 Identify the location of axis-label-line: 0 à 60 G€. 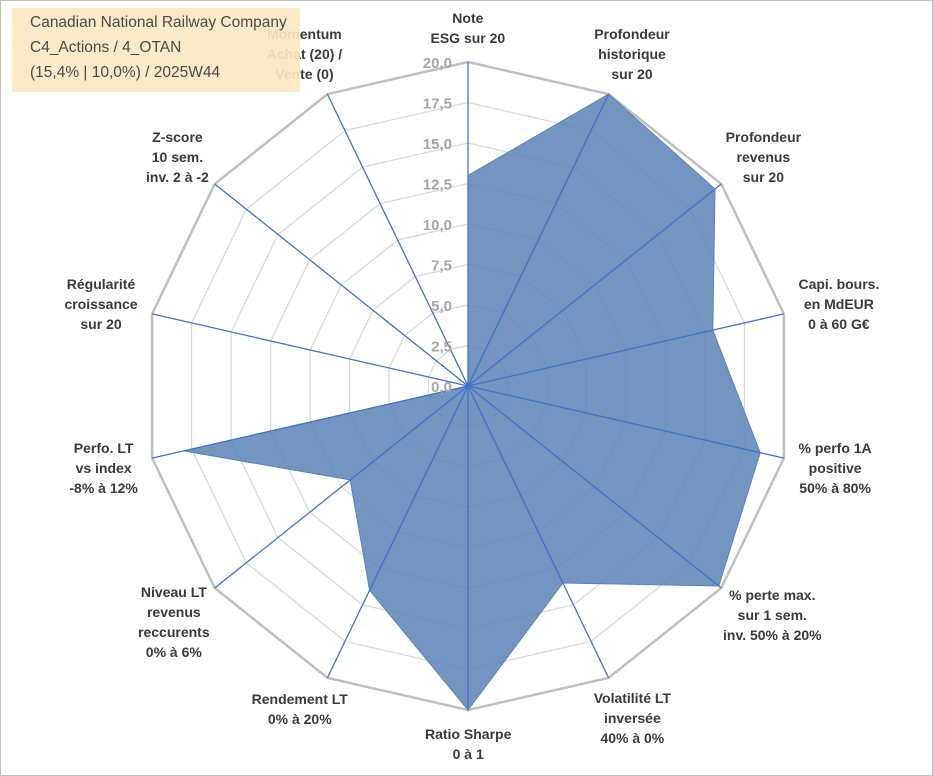
(839, 324).